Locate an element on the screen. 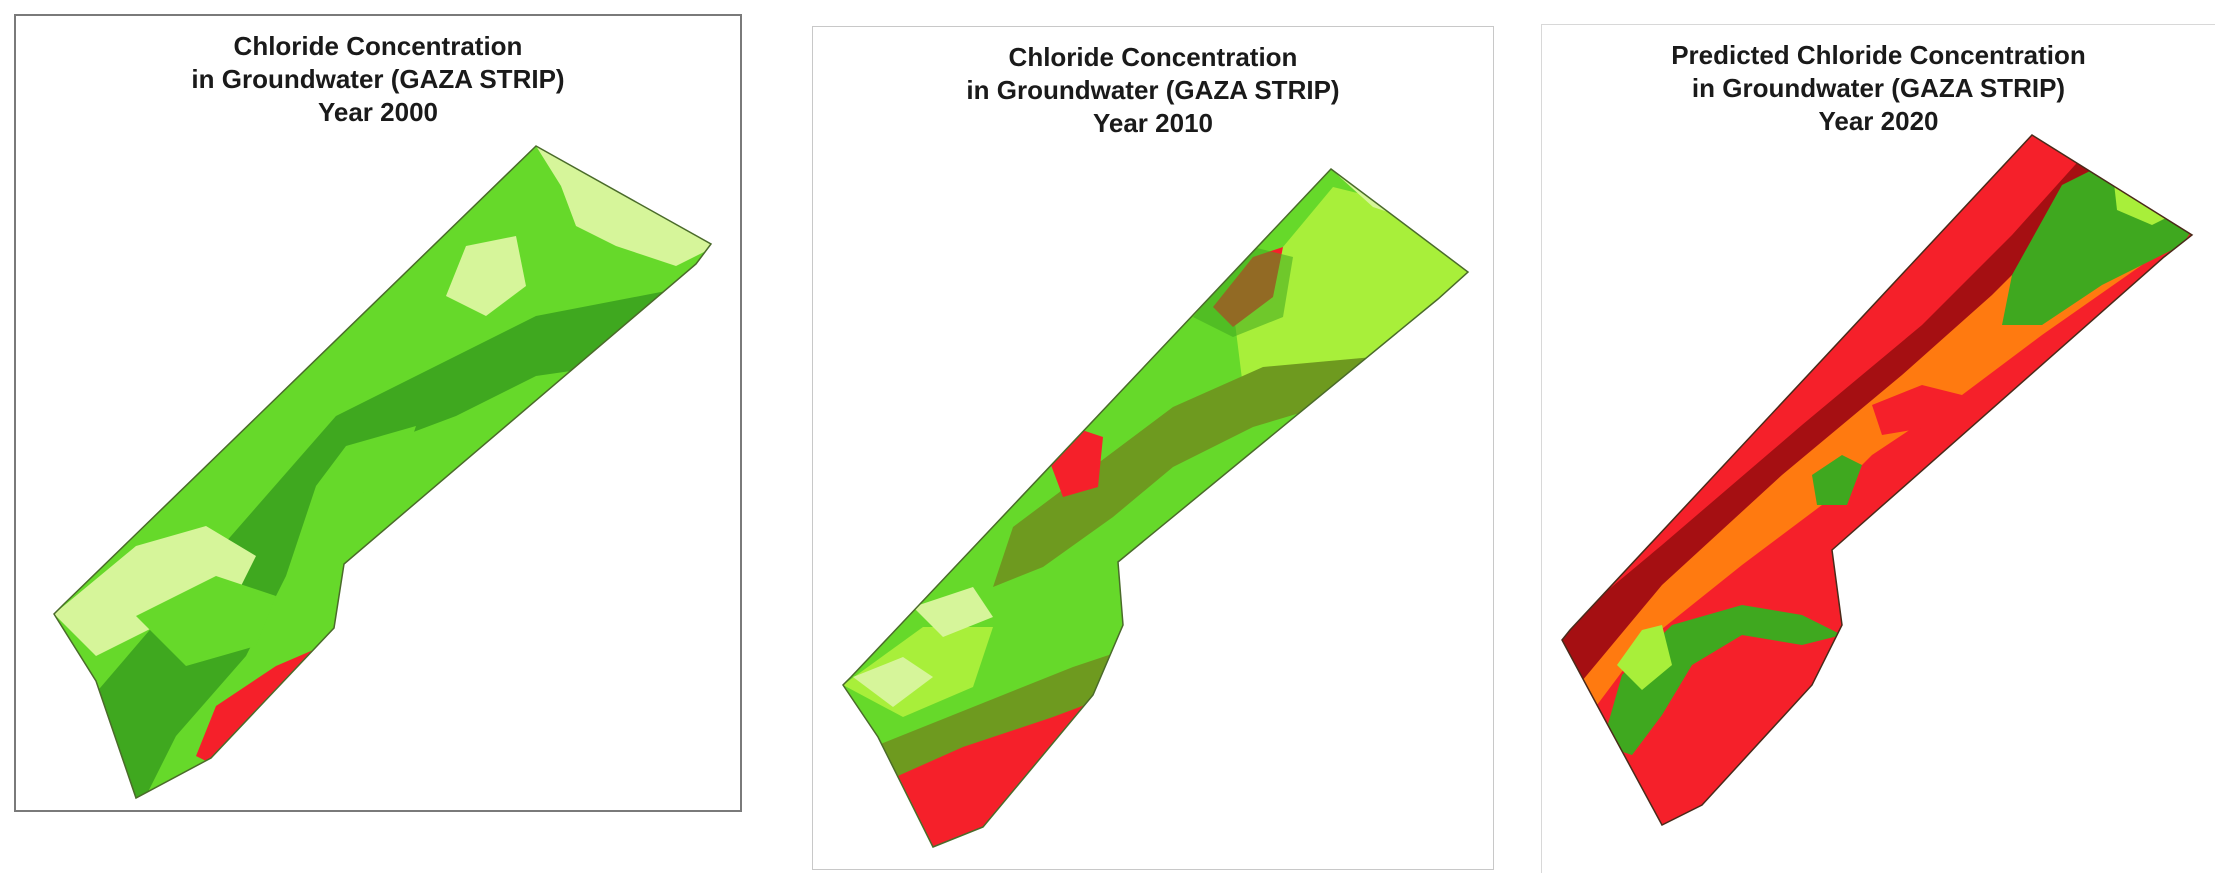 The image size is (2215, 874). zone-medium-low-patch is located at coordinates (366, 461).